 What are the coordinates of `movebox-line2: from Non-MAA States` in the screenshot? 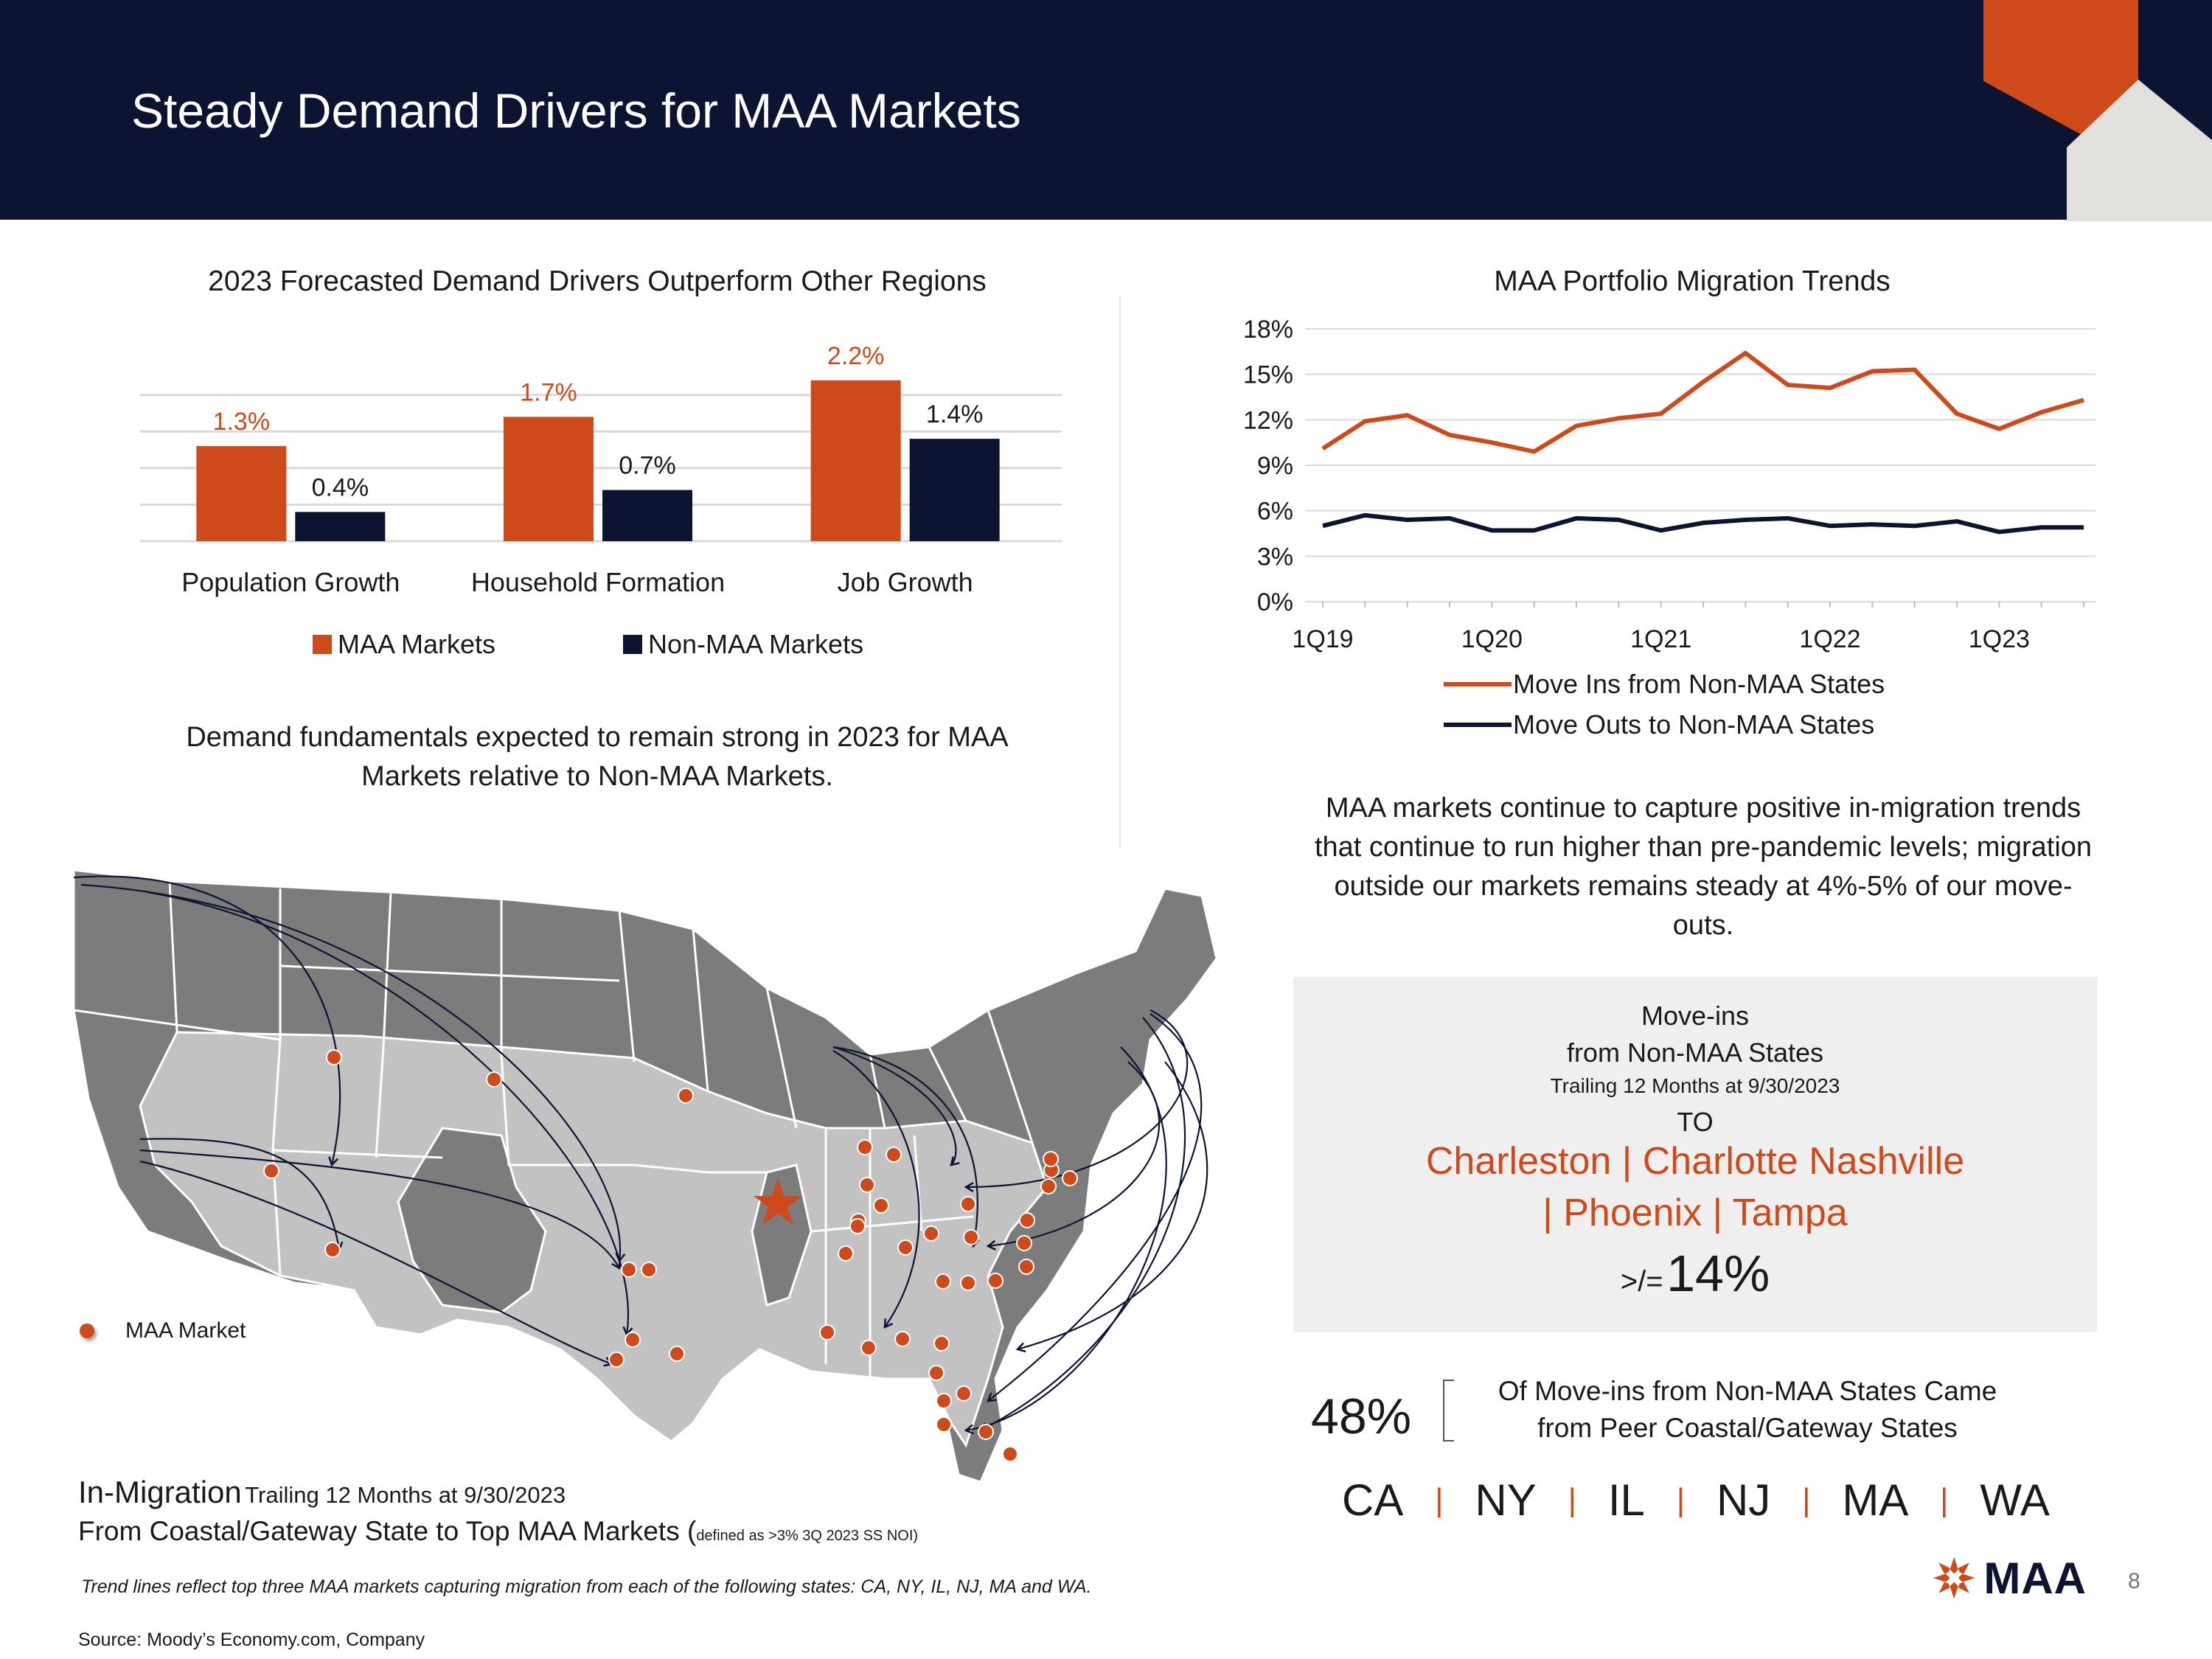 It's located at (1695, 1052).